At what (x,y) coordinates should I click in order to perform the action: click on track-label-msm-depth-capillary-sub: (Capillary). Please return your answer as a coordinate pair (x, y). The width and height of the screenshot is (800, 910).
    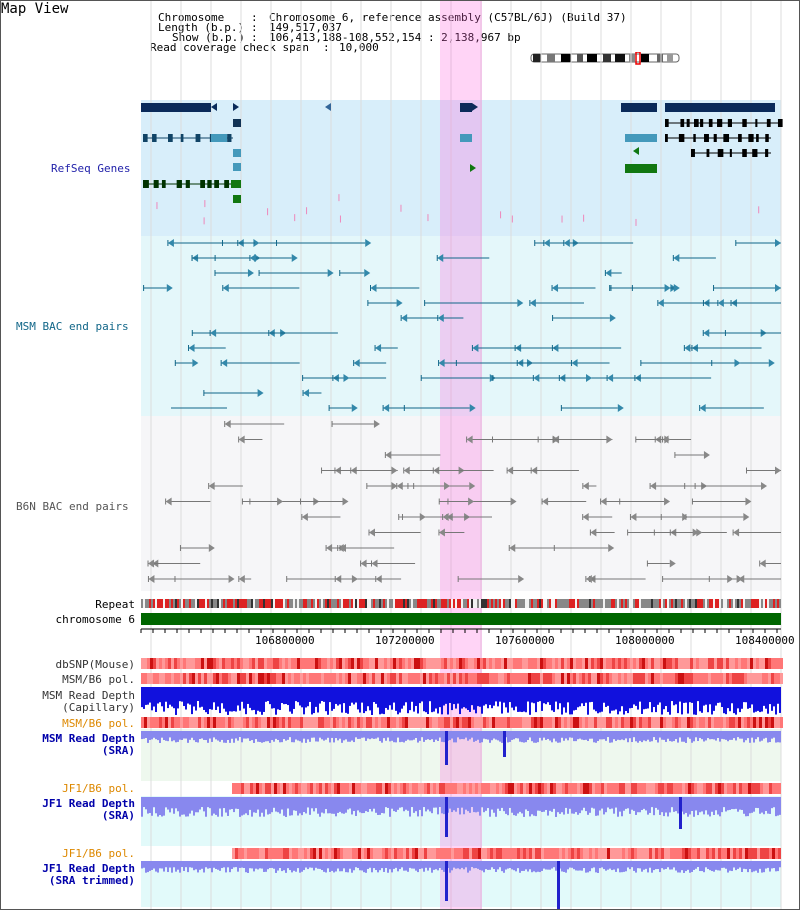
    Looking at the image, I should click on (98, 707).